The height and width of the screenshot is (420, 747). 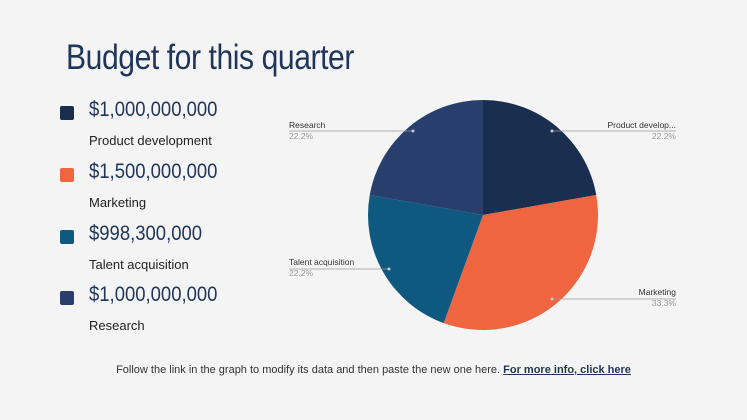 What do you see at coordinates (146, 233) in the screenshot?
I see `legend-amount: $998,300,000` at bounding box center [146, 233].